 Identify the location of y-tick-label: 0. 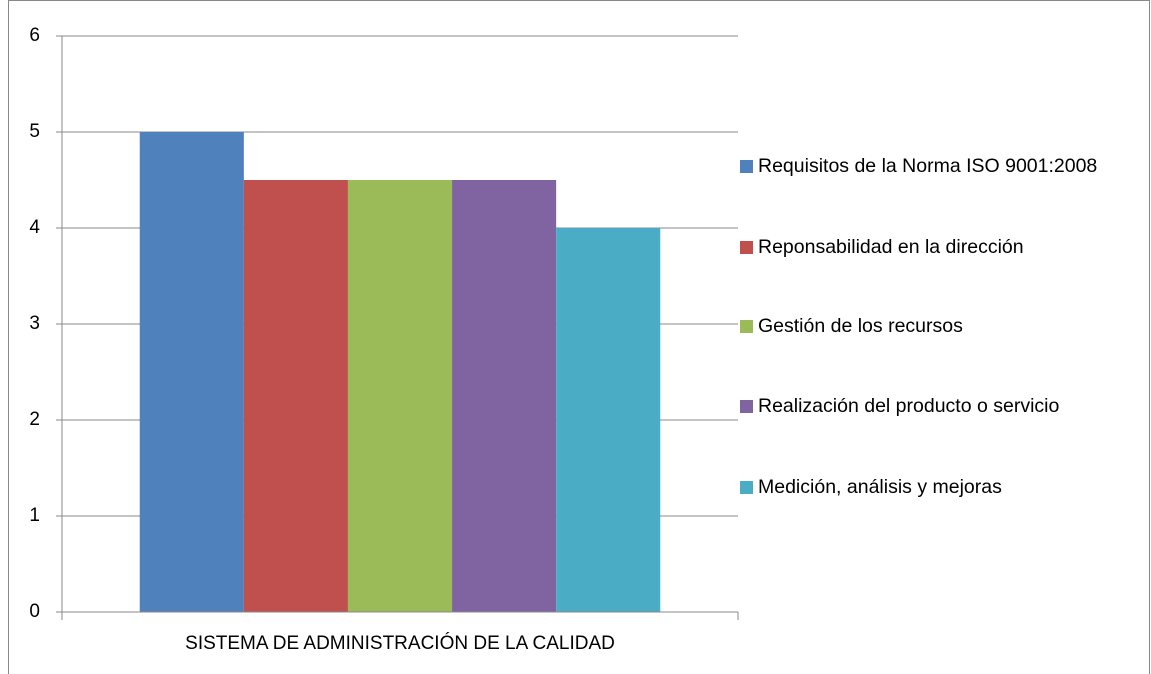
(34, 611).